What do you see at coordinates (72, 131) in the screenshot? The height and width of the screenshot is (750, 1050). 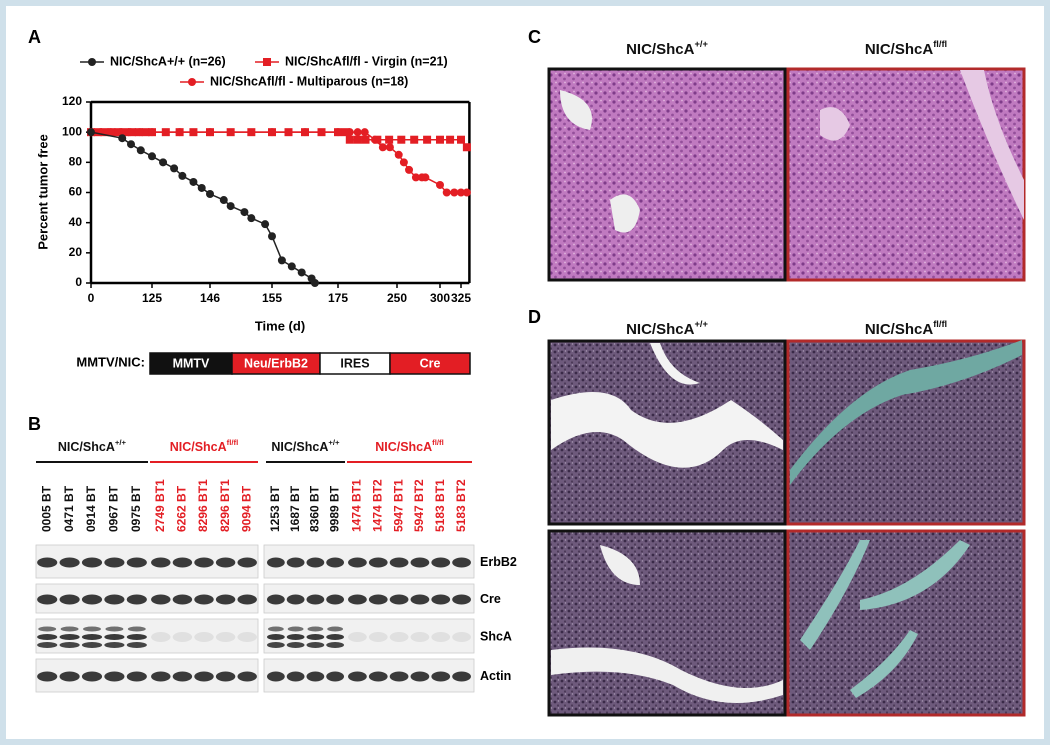 I see `y-tick-label: 100` at bounding box center [72, 131].